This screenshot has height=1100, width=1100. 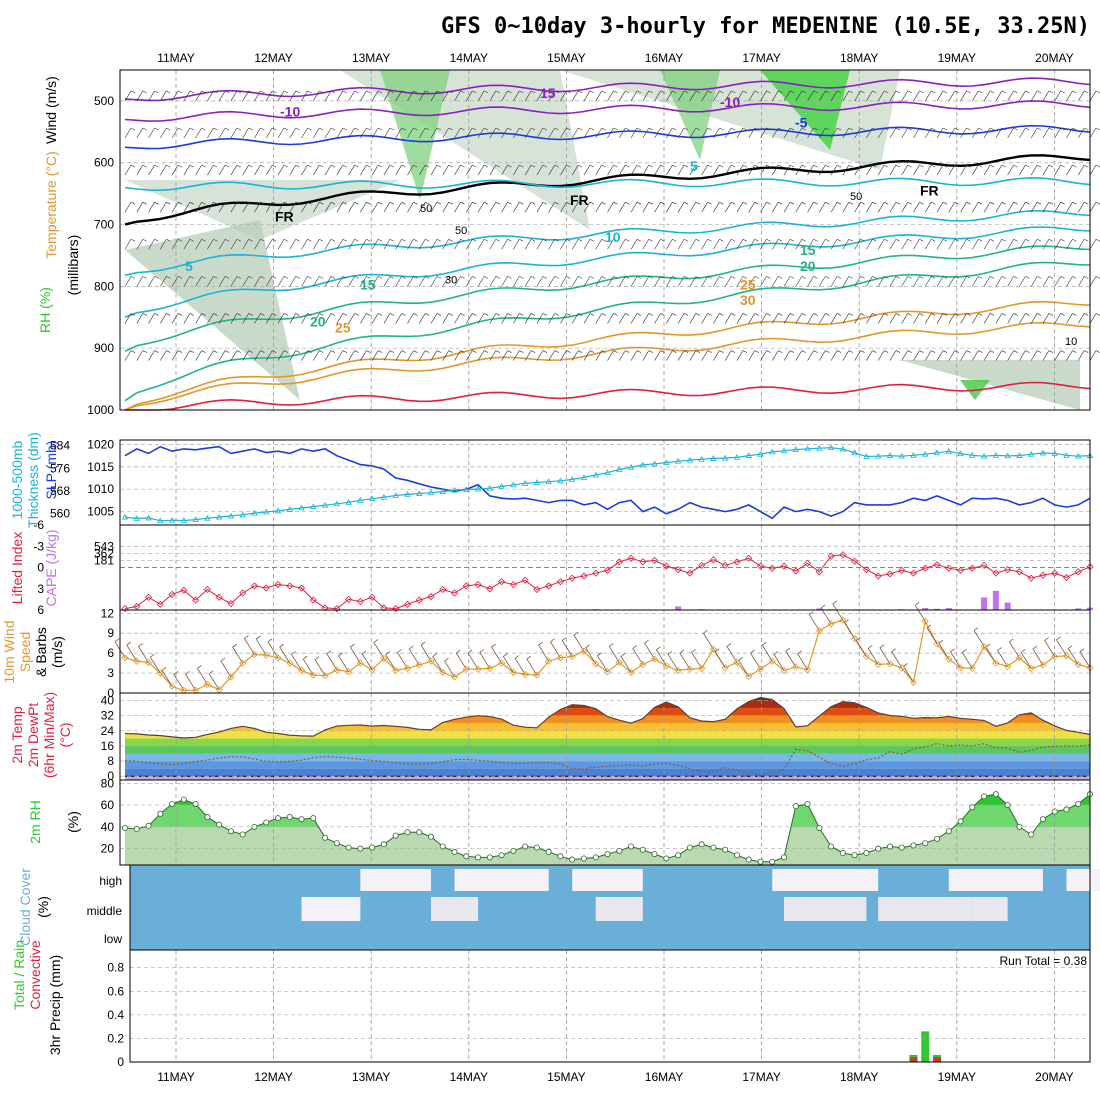 What do you see at coordinates (1054, 58) in the screenshot?
I see `date-label-top: 20MAY` at bounding box center [1054, 58].